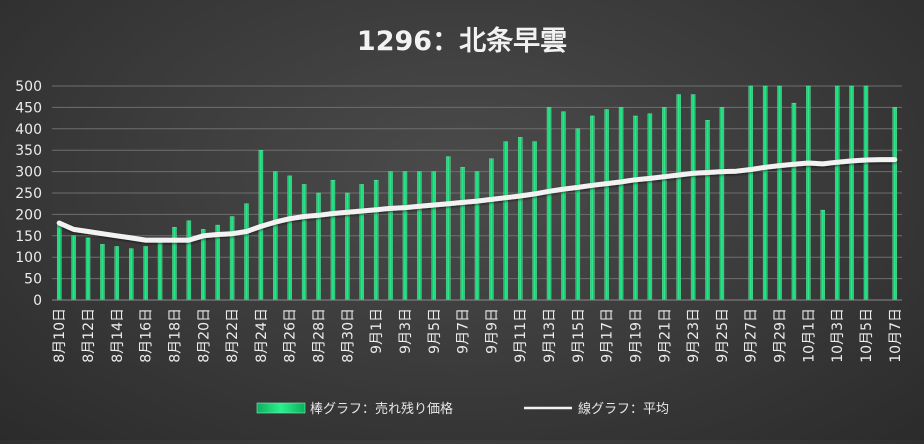  What do you see at coordinates (320, 335) in the screenshot?
I see `x-tick-label: 8月28日` at bounding box center [320, 335].